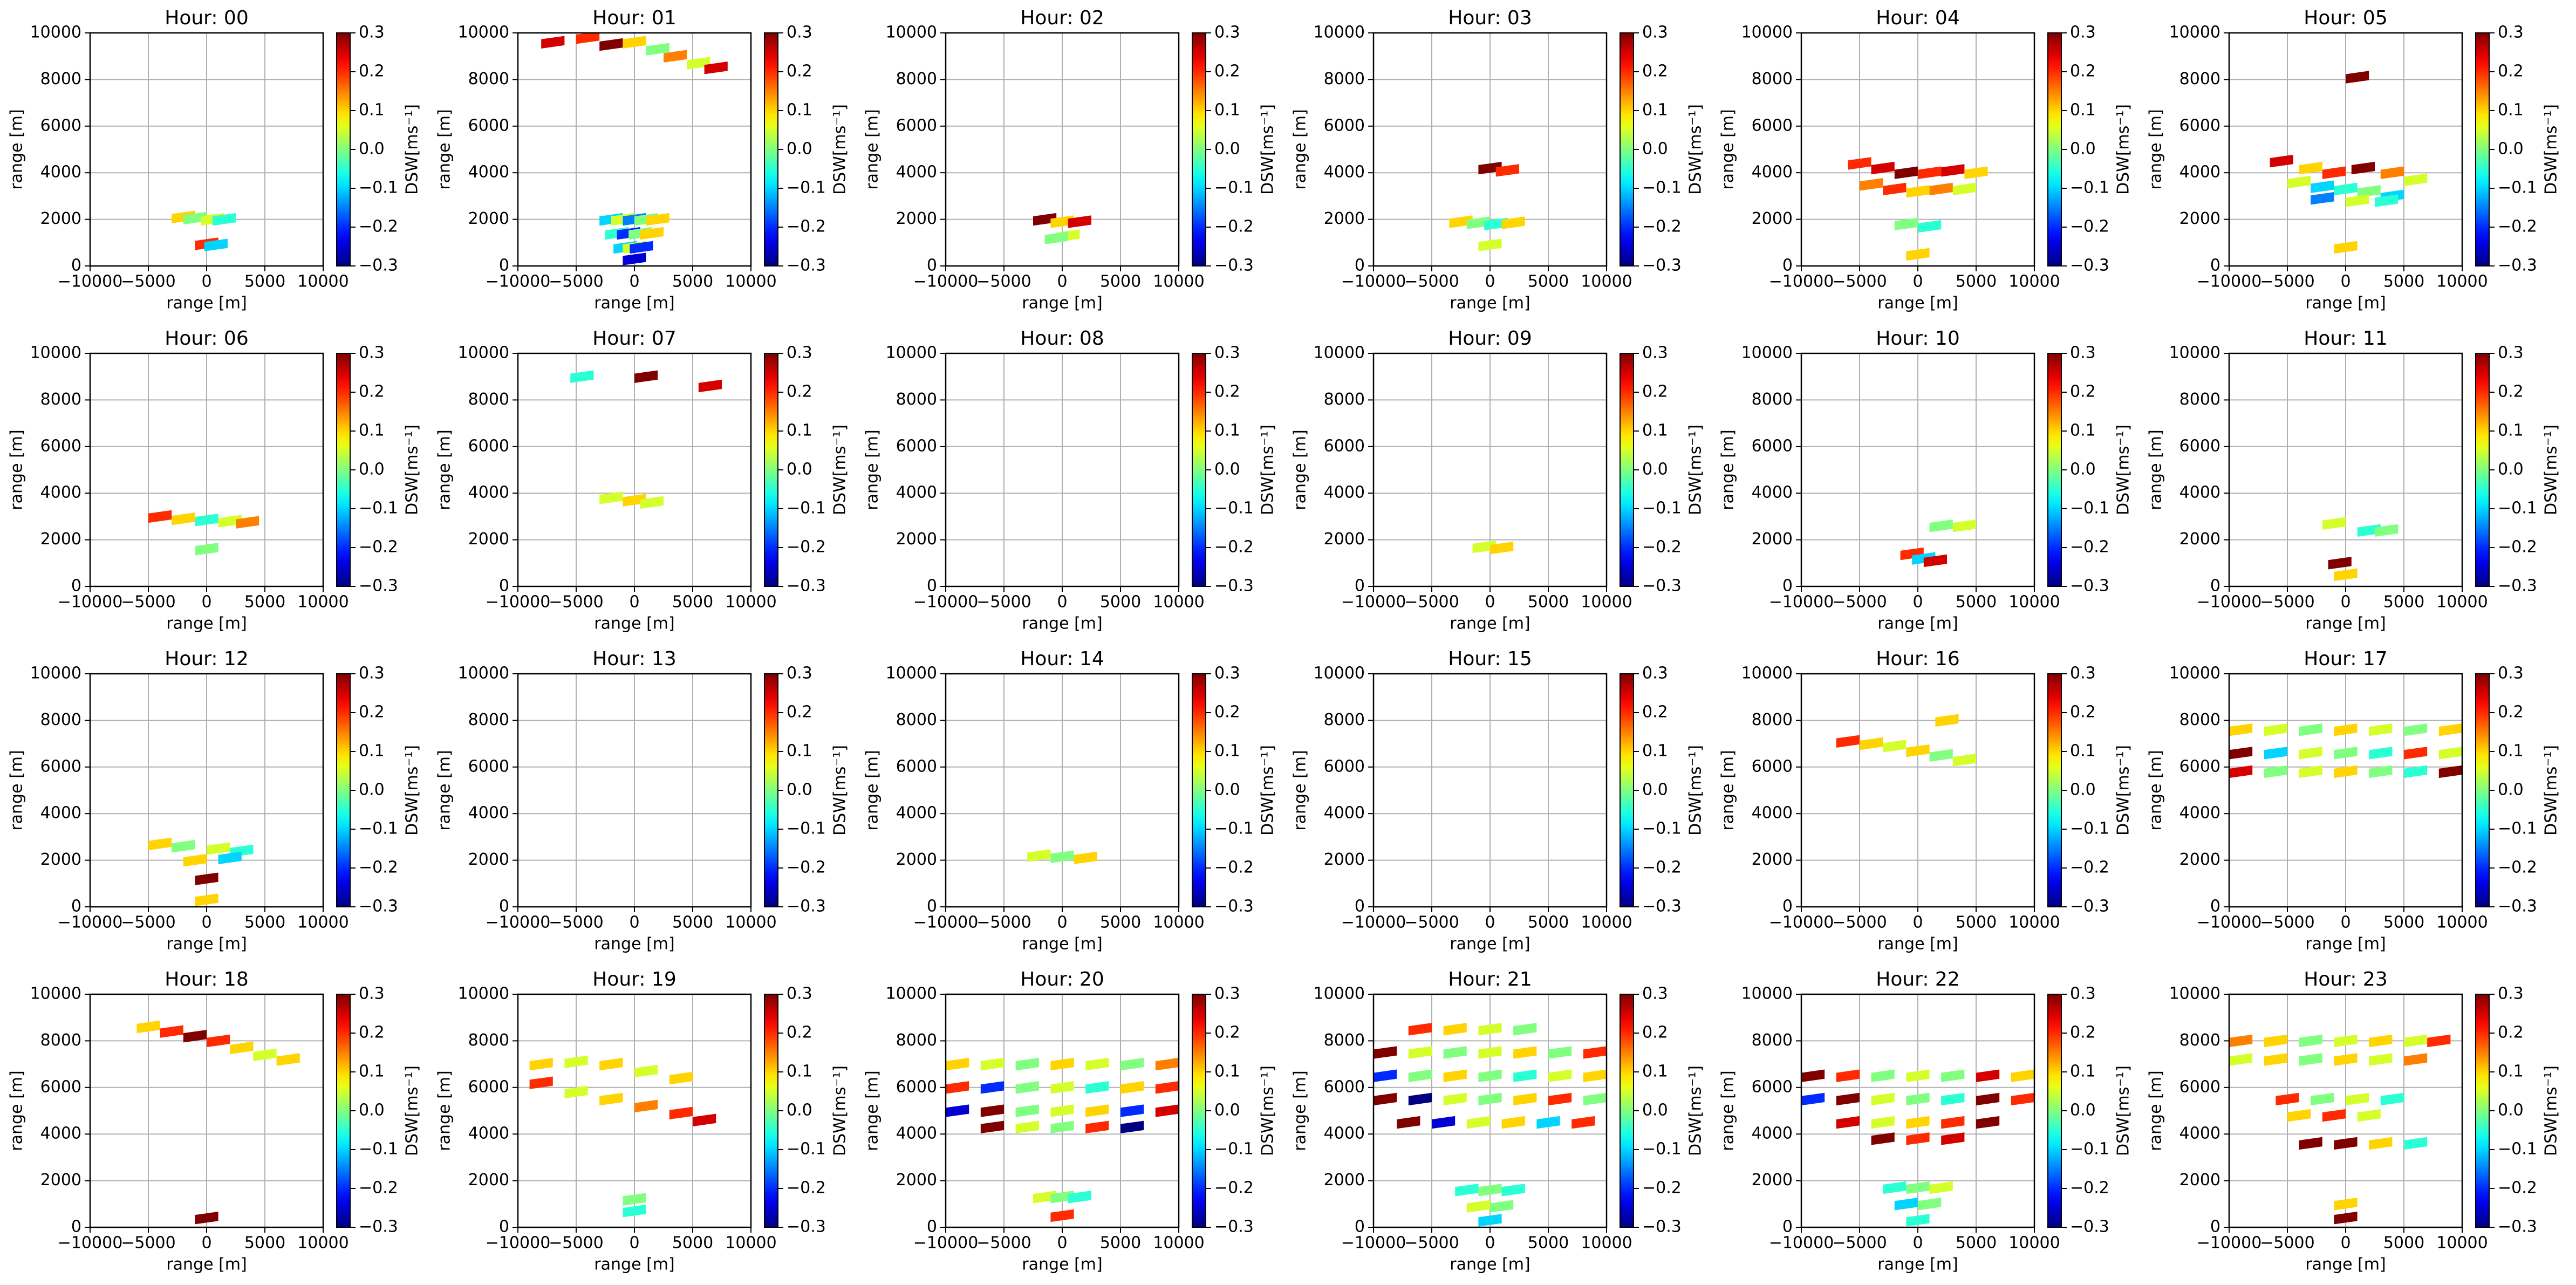  Describe the element at coordinates (634, 979) in the screenshot. I see `subplot-title: Hour: 19` at that location.